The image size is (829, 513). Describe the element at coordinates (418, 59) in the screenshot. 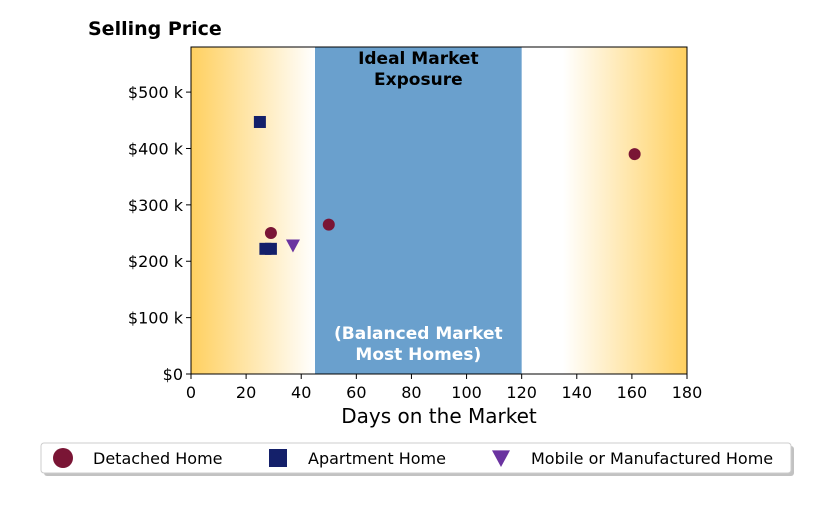

I see `band-label-top-line: Ideal Market` at that location.